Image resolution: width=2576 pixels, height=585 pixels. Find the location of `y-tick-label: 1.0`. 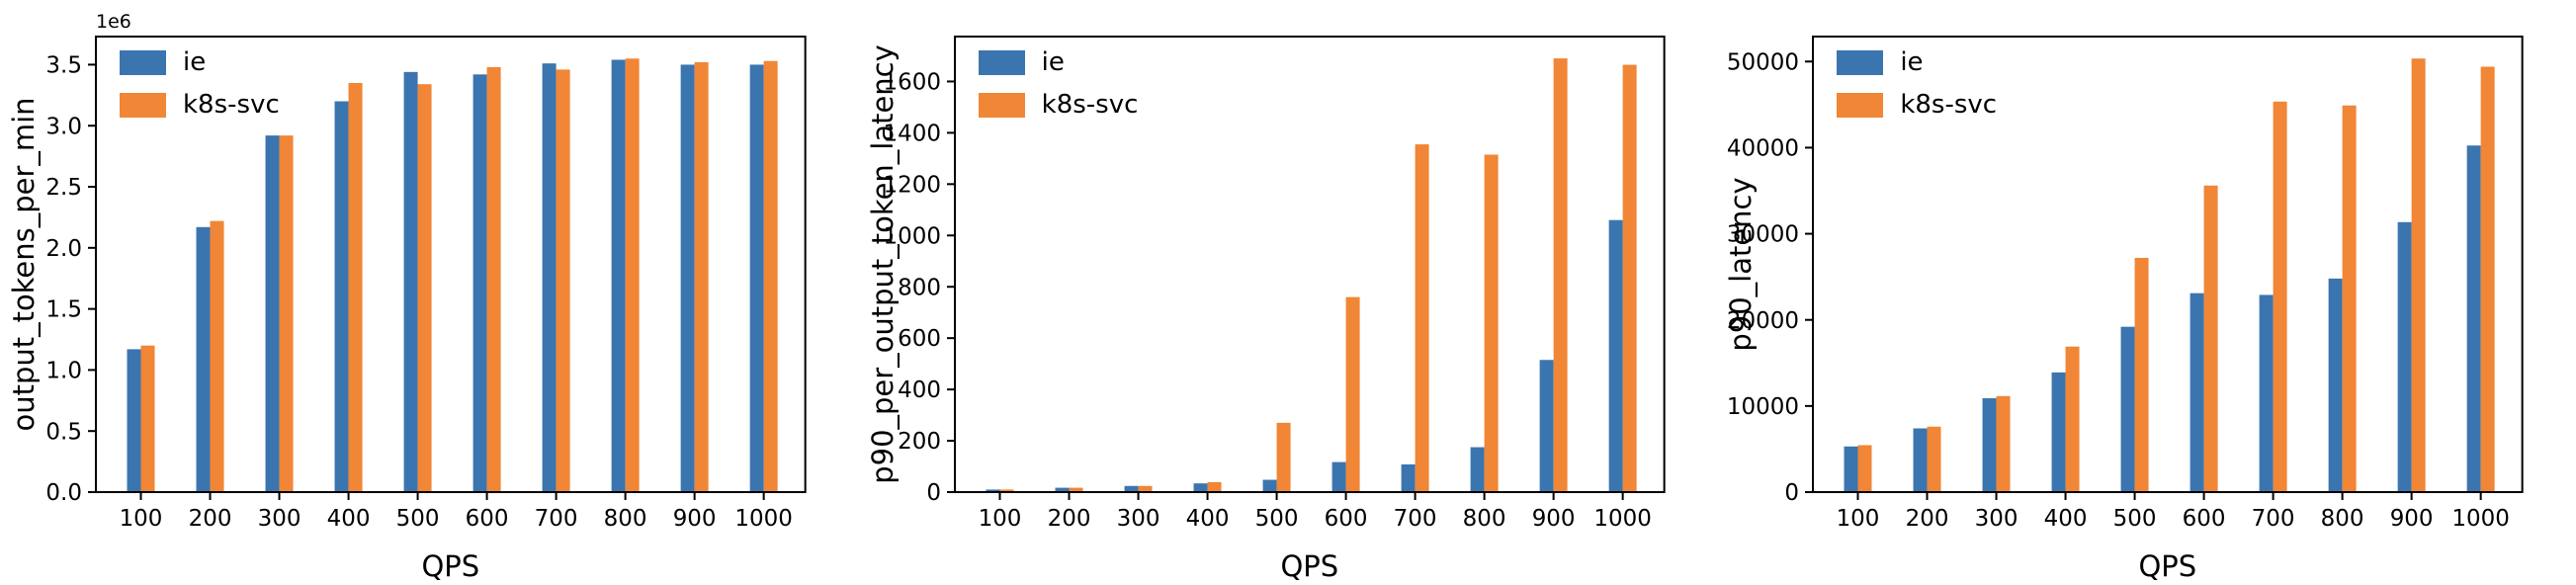

y-tick-label: 1.0 is located at coordinates (63, 370).